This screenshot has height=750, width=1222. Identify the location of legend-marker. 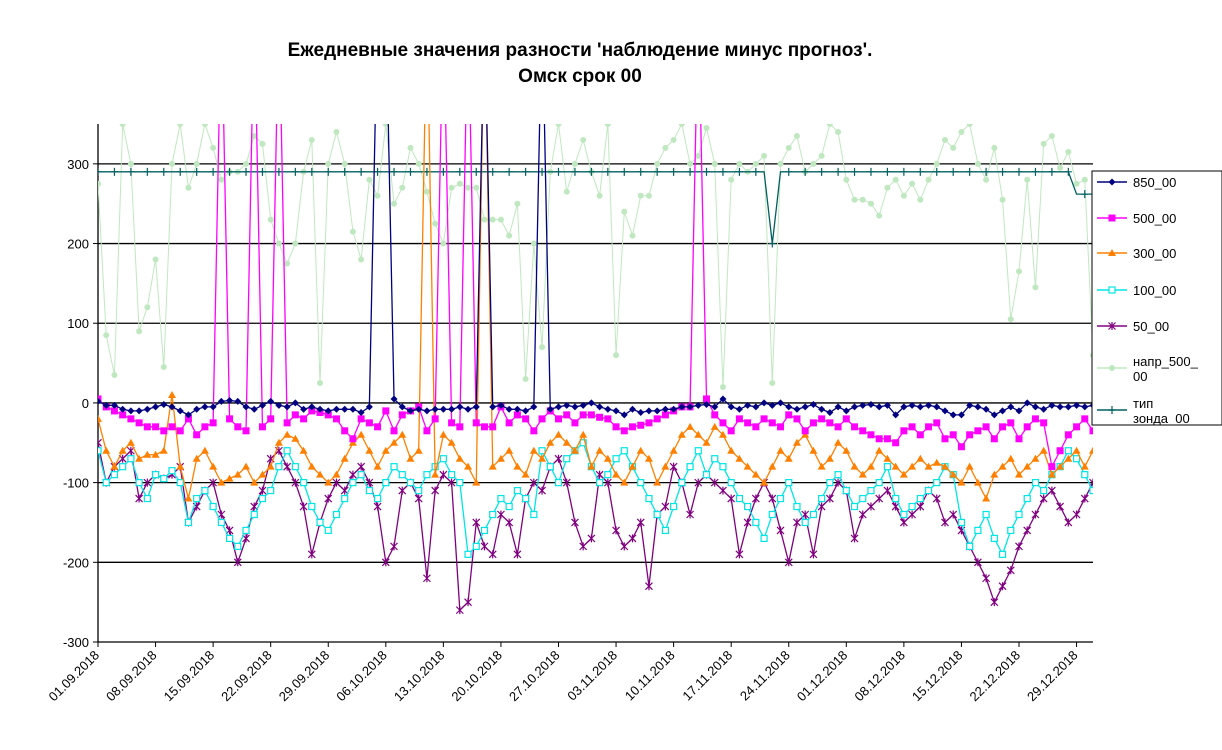
(1112, 218).